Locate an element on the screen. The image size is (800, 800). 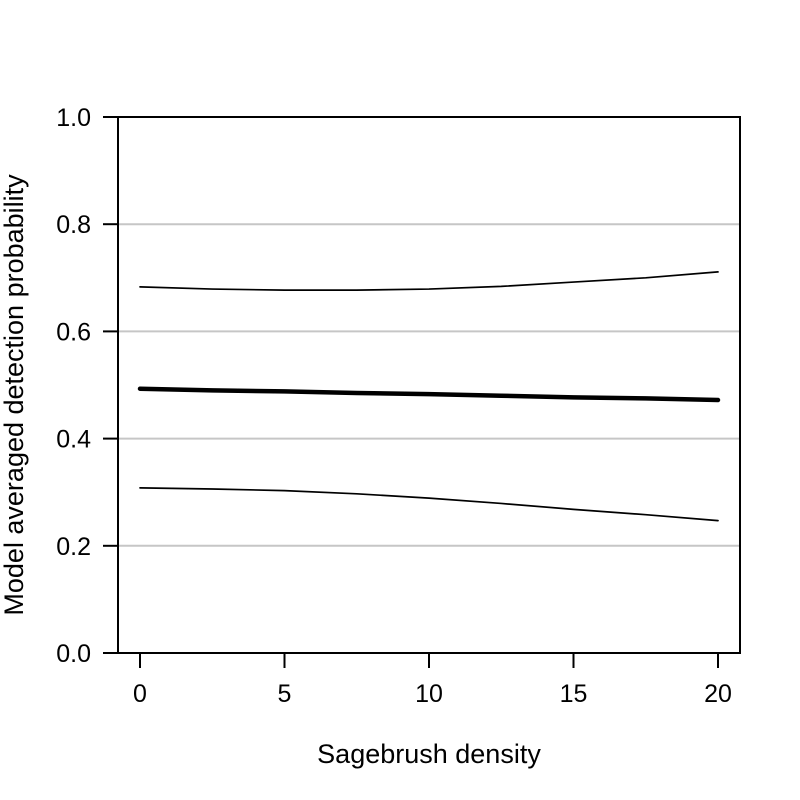
series-upper-confidence-limit is located at coordinates (429, 281).